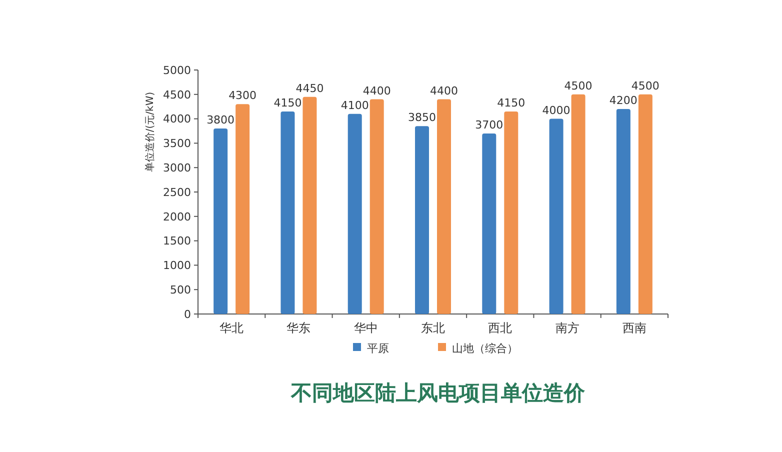 The height and width of the screenshot is (452, 782). What do you see at coordinates (177, 265) in the screenshot?
I see `y-tick-label: 1000` at bounding box center [177, 265].